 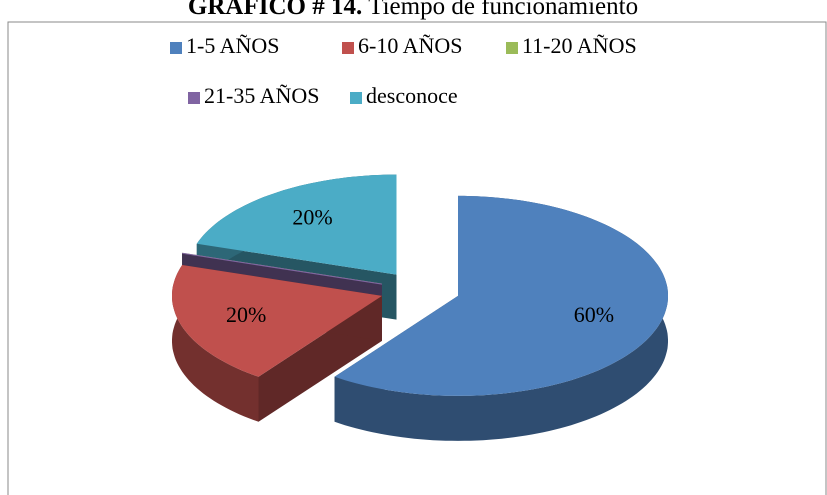 I want to click on slice-wall, so click(x=215, y=343).